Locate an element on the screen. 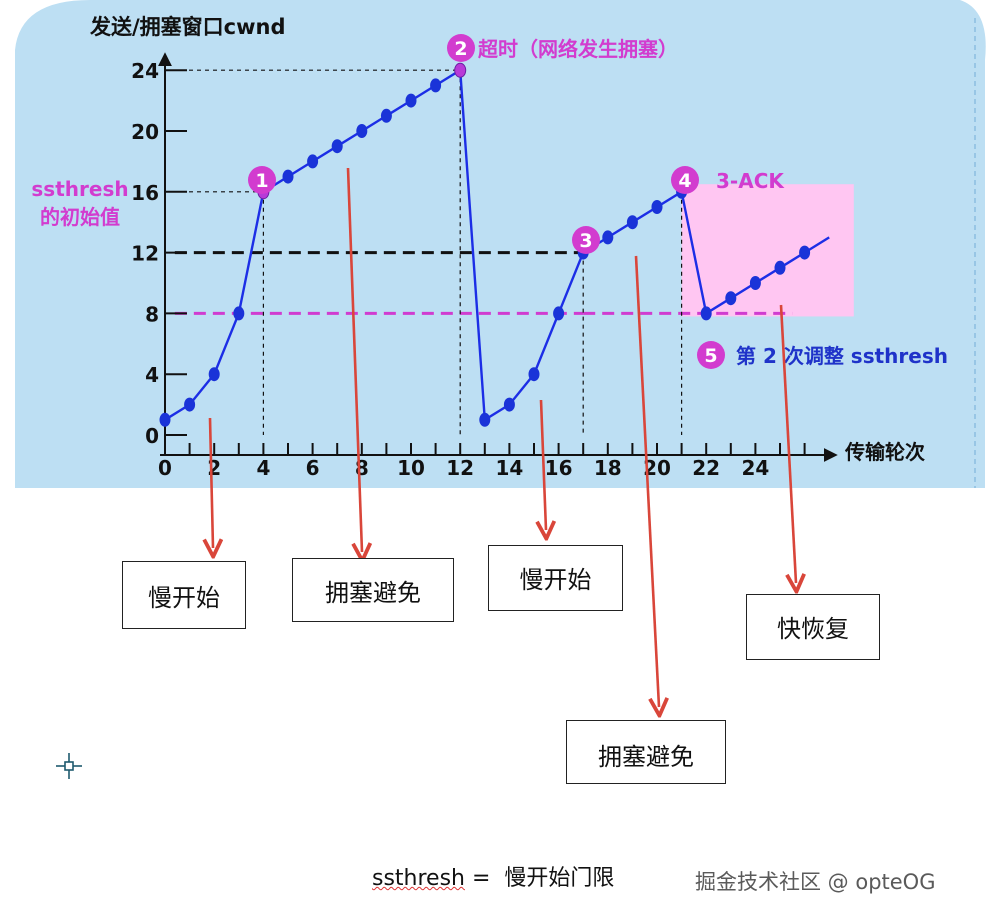 This screenshot has width=997, height=920. step-badge-number: 1 is located at coordinates (261, 181).